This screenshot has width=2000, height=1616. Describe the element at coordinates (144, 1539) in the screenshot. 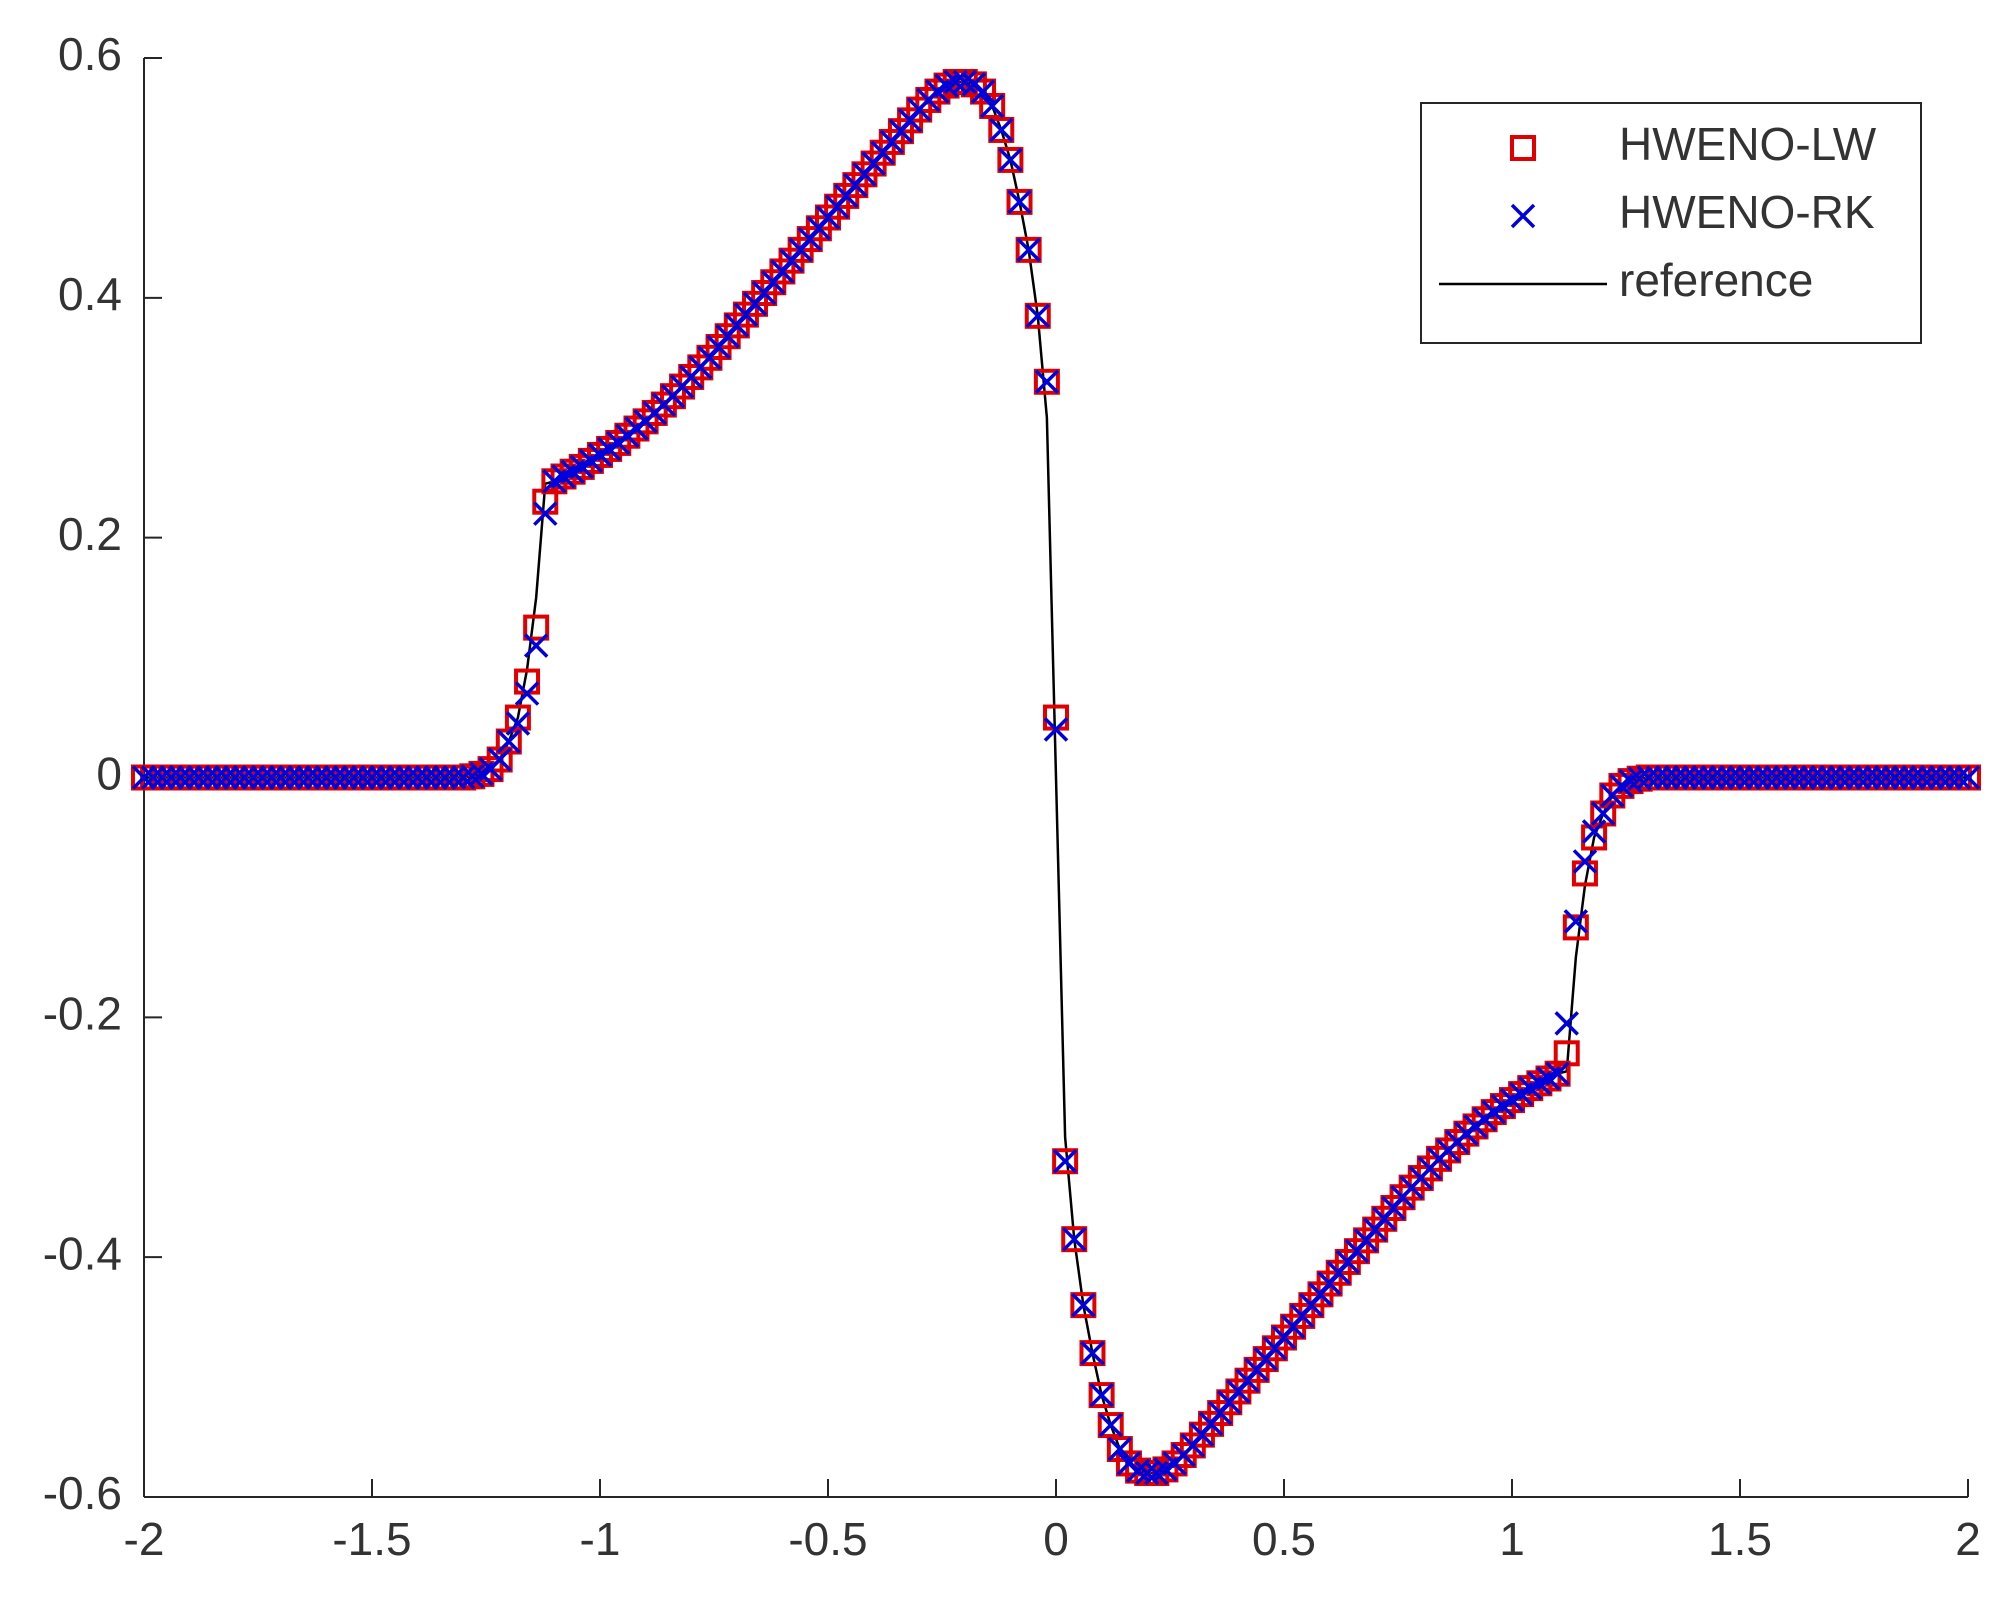

I see `x-tick-label: -2` at that location.